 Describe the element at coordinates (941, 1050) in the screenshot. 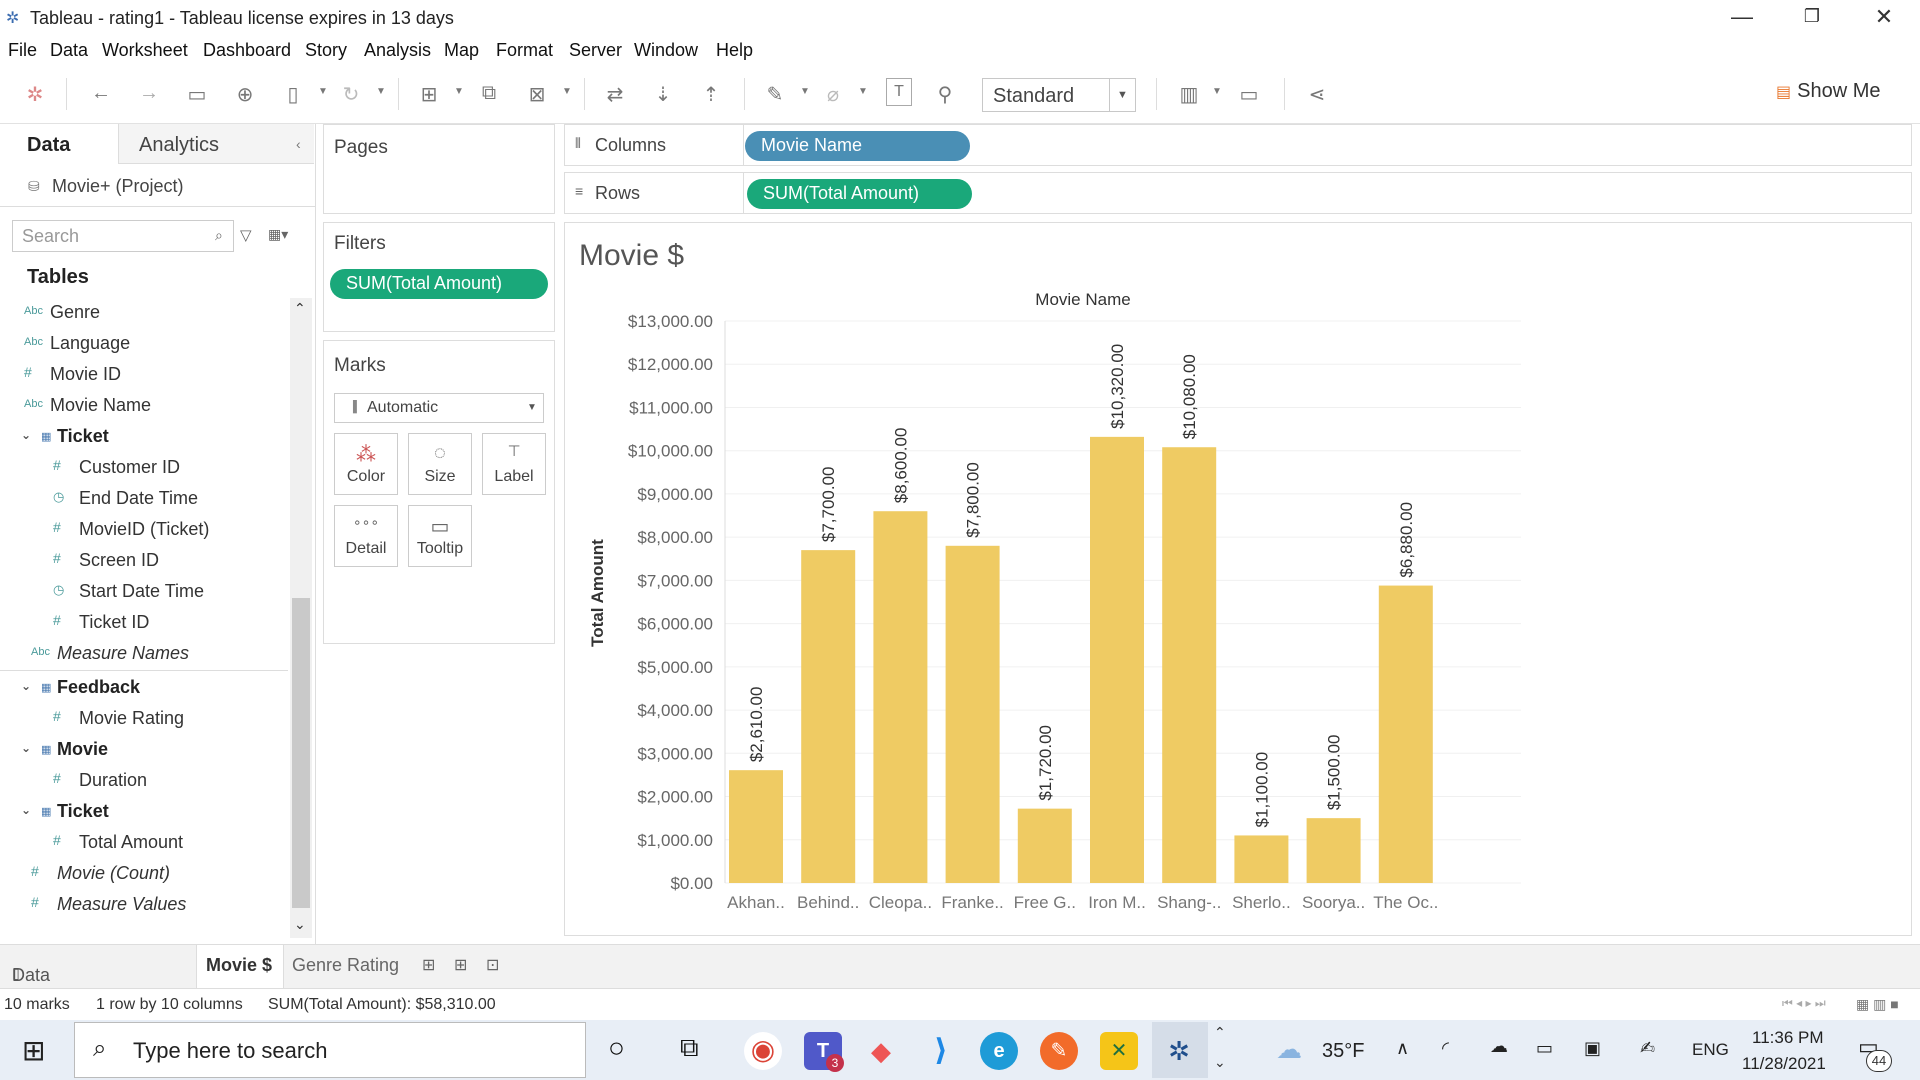

I see `vscode-icon: ⟩` at that location.